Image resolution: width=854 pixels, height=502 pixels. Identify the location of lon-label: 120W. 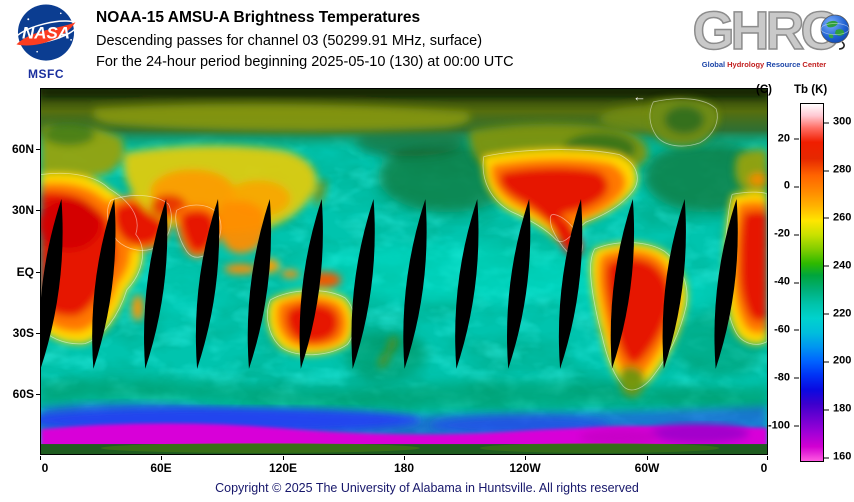
(525, 468).